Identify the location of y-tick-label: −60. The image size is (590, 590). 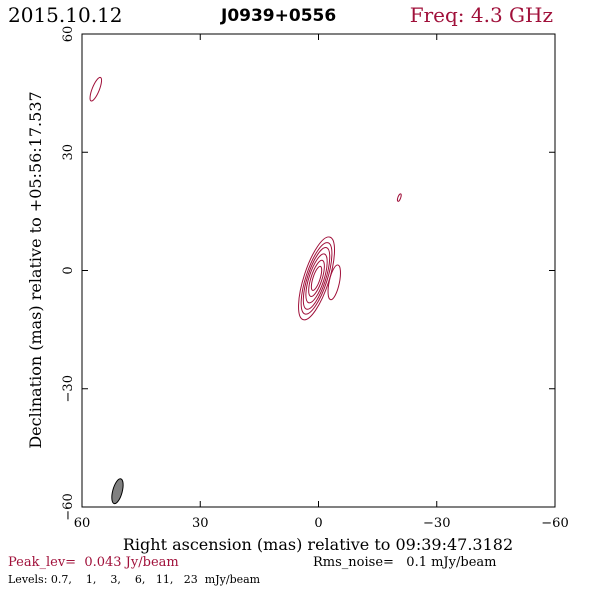
(68, 506).